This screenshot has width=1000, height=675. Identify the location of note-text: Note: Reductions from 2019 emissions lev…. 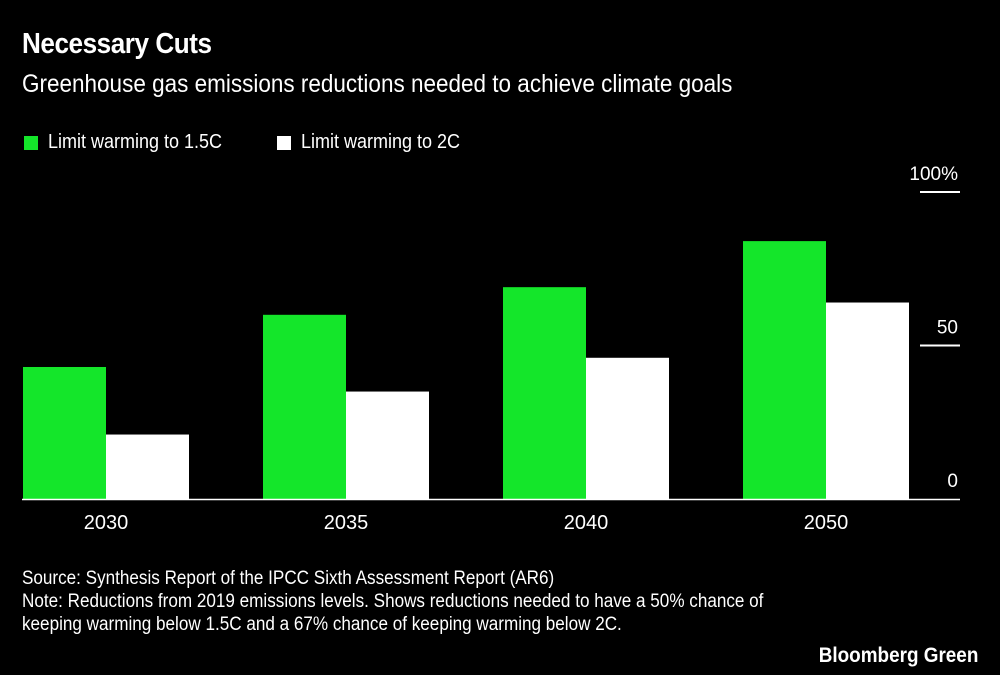
(393, 613).